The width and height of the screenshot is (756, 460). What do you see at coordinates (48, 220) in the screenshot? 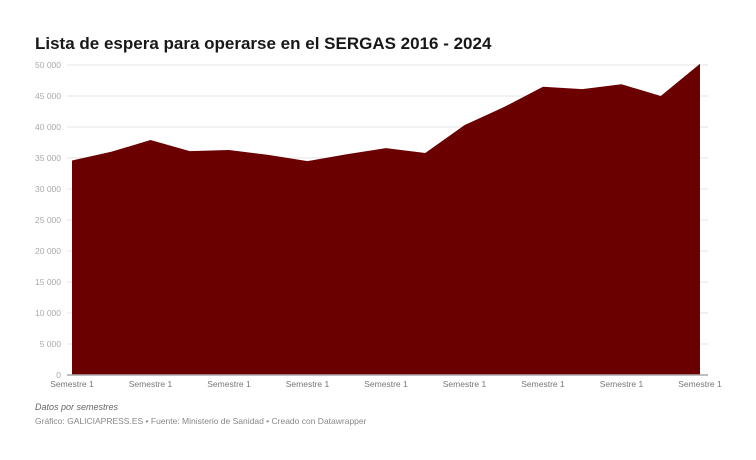
I see `y-tick-label: 25 000` at bounding box center [48, 220].